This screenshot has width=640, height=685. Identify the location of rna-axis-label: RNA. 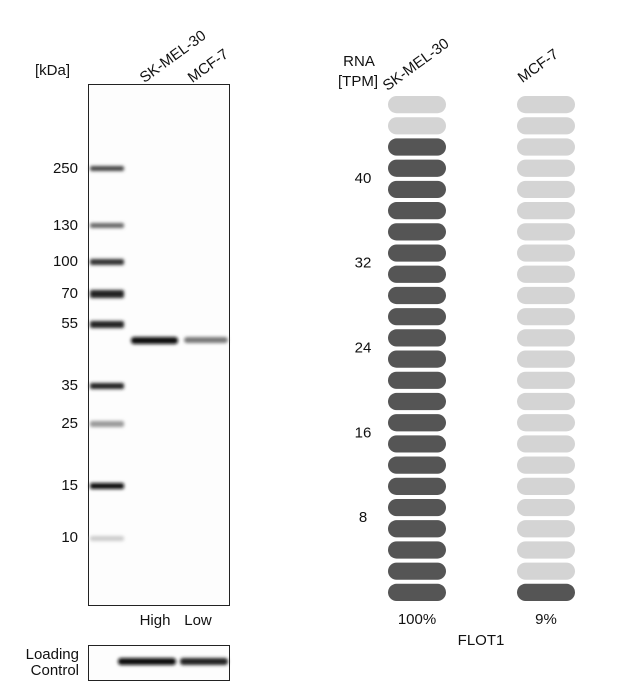
(359, 61).